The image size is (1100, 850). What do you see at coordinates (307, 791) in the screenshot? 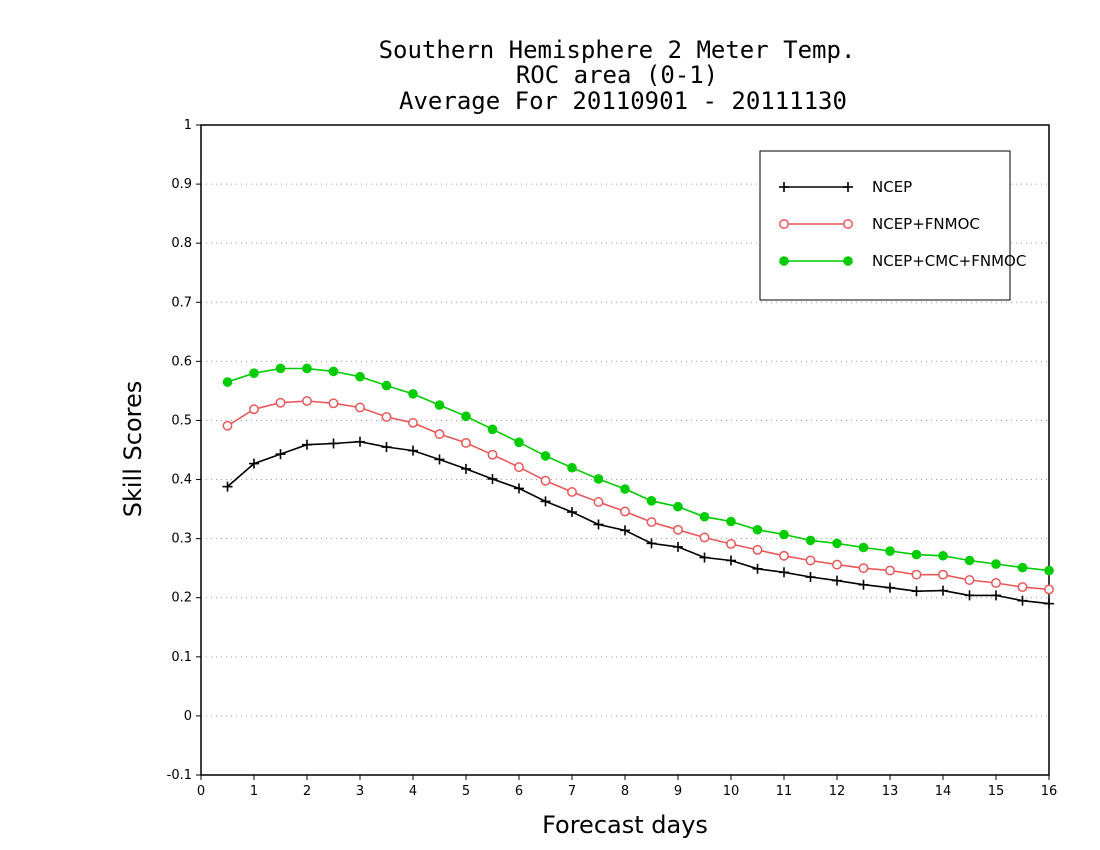
I see `x-tick-label: 2` at bounding box center [307, 791].